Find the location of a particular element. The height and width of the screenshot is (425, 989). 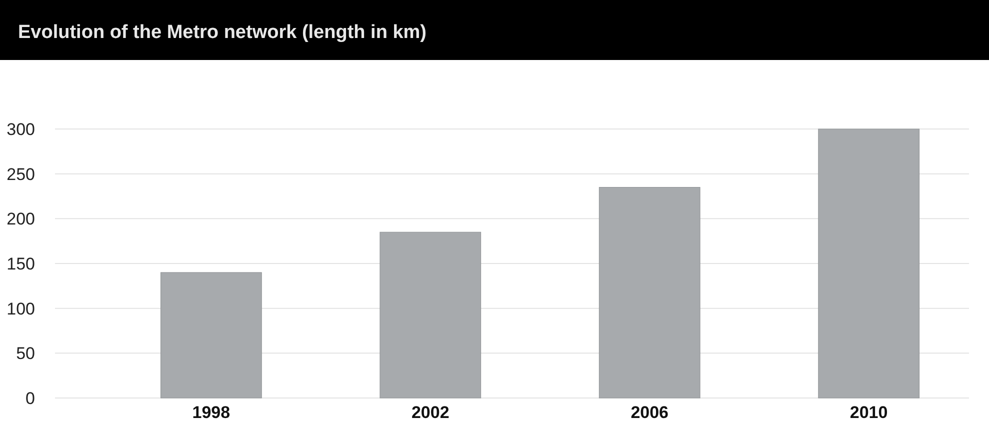

y-tick-label: 100 is located at coordinates (20, 308).